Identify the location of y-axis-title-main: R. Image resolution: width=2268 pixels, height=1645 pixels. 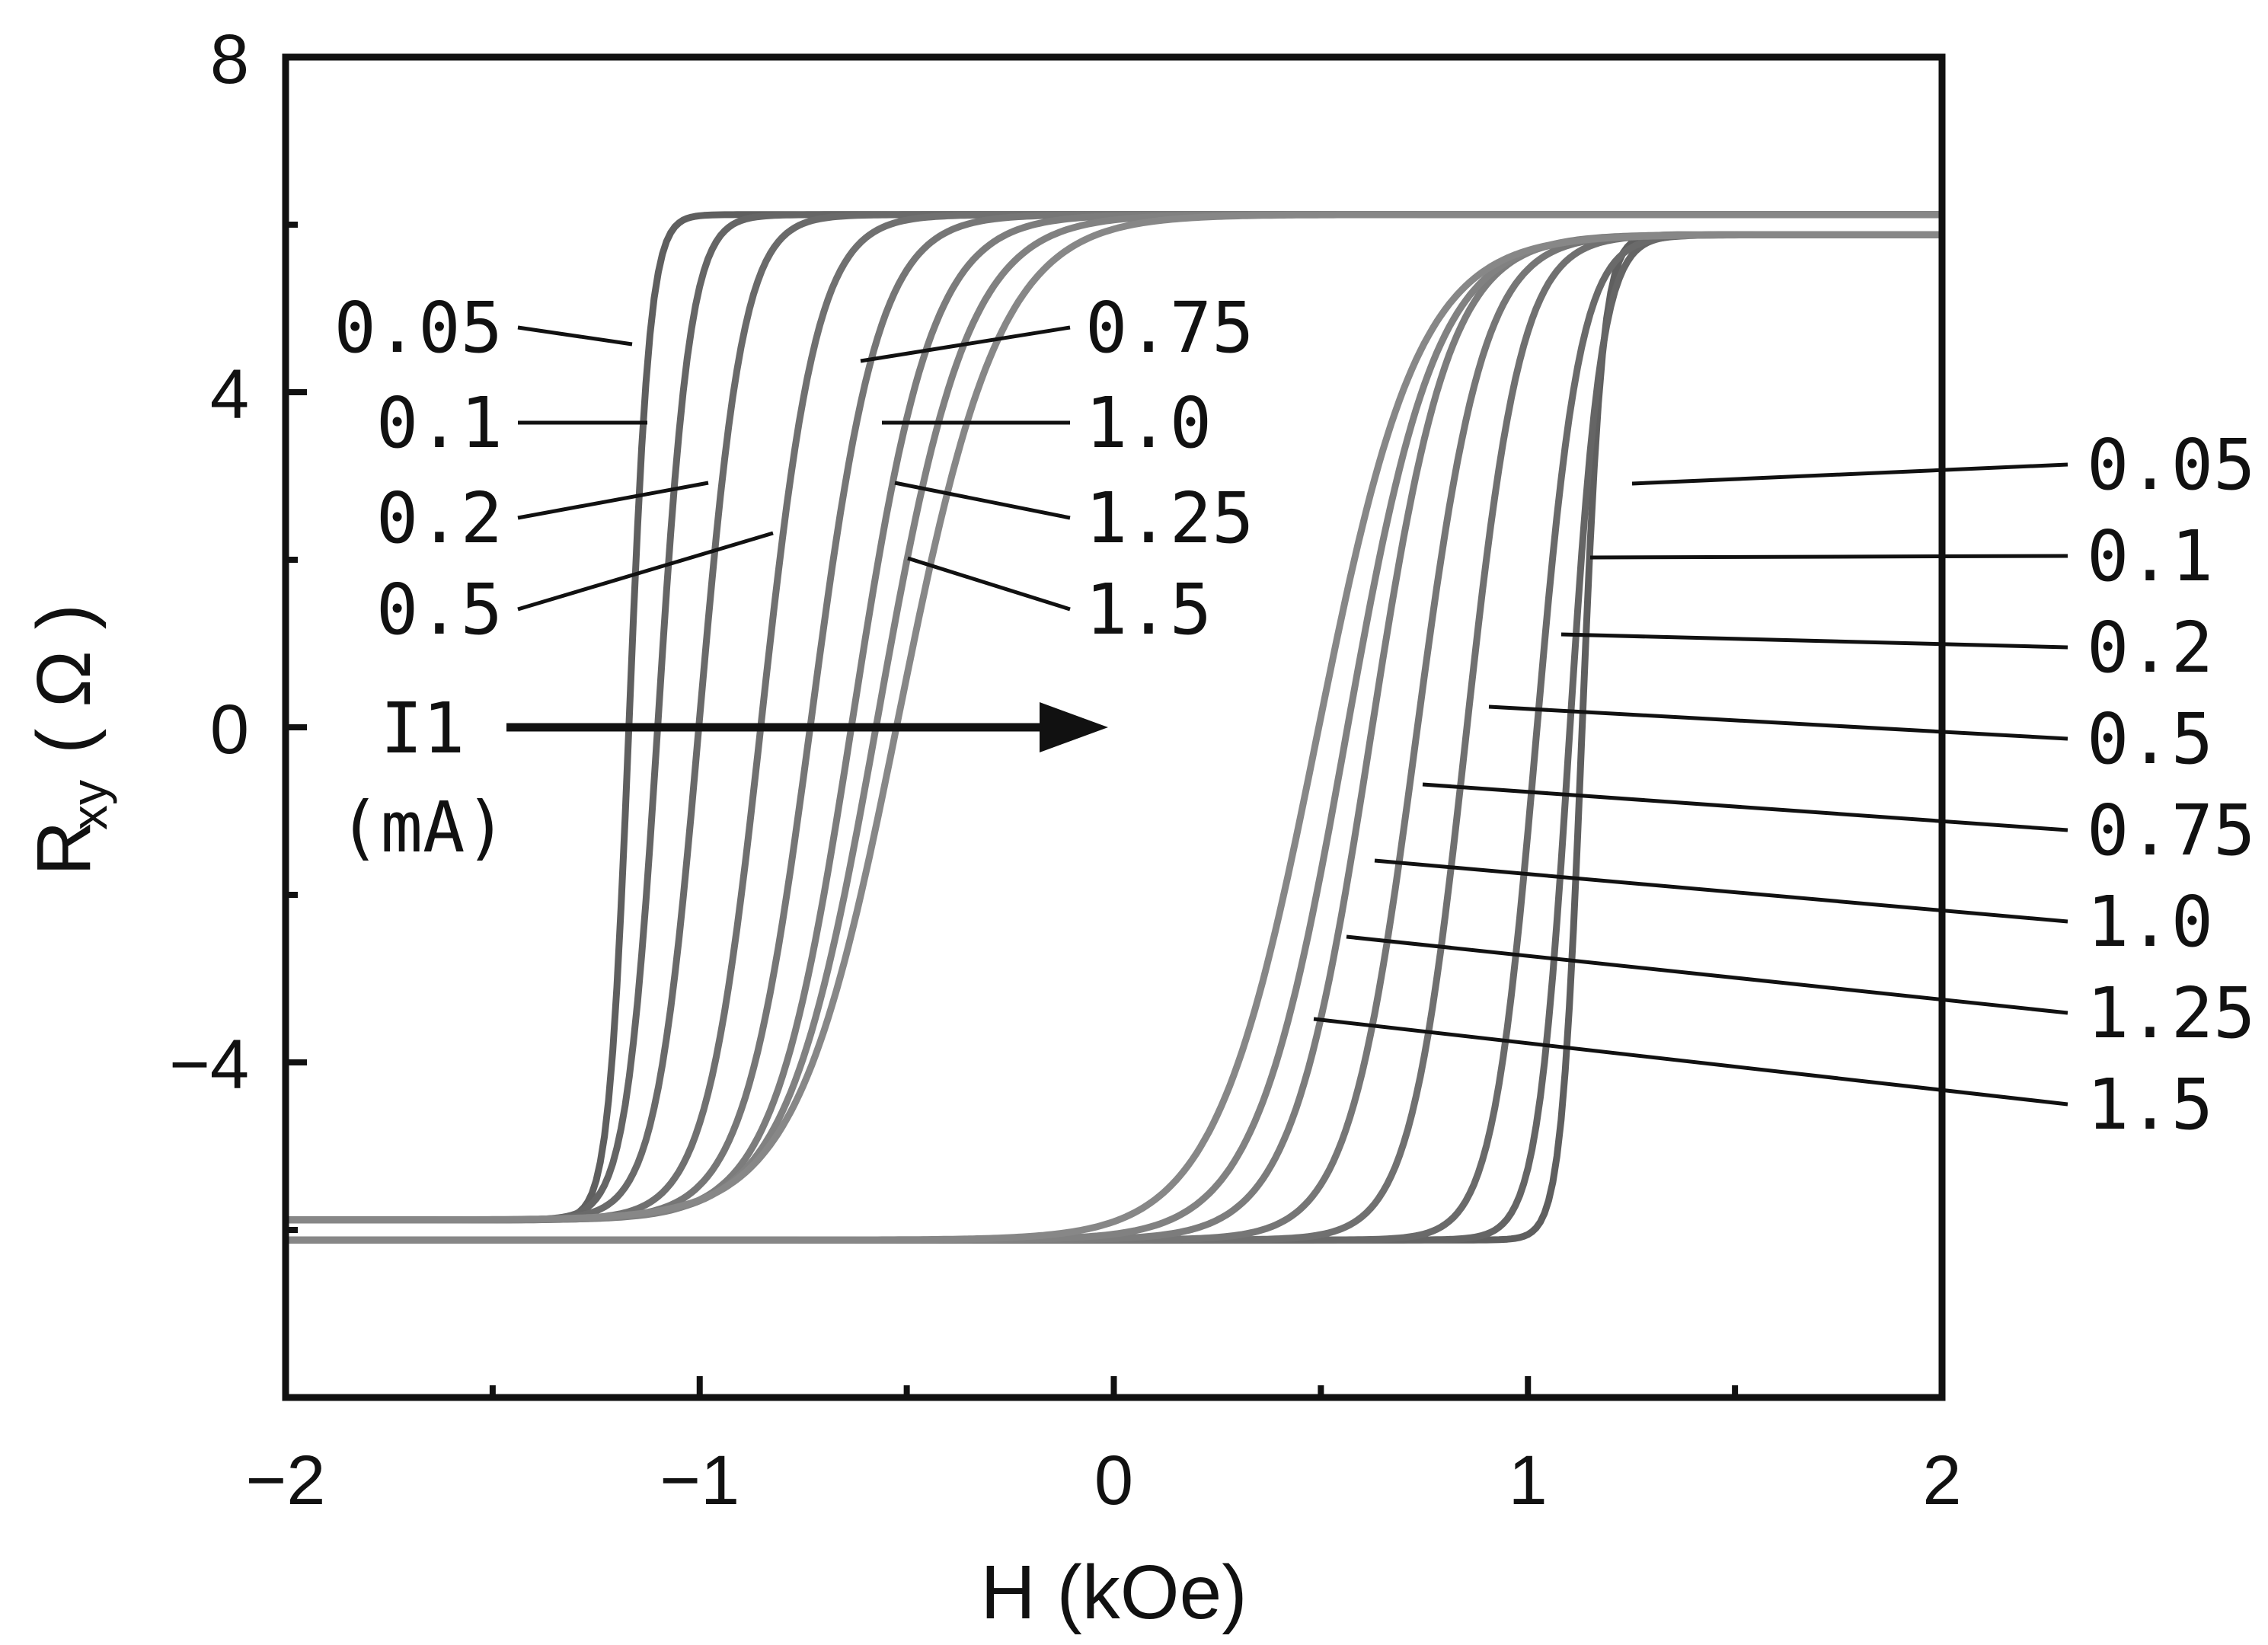
(64, 848).